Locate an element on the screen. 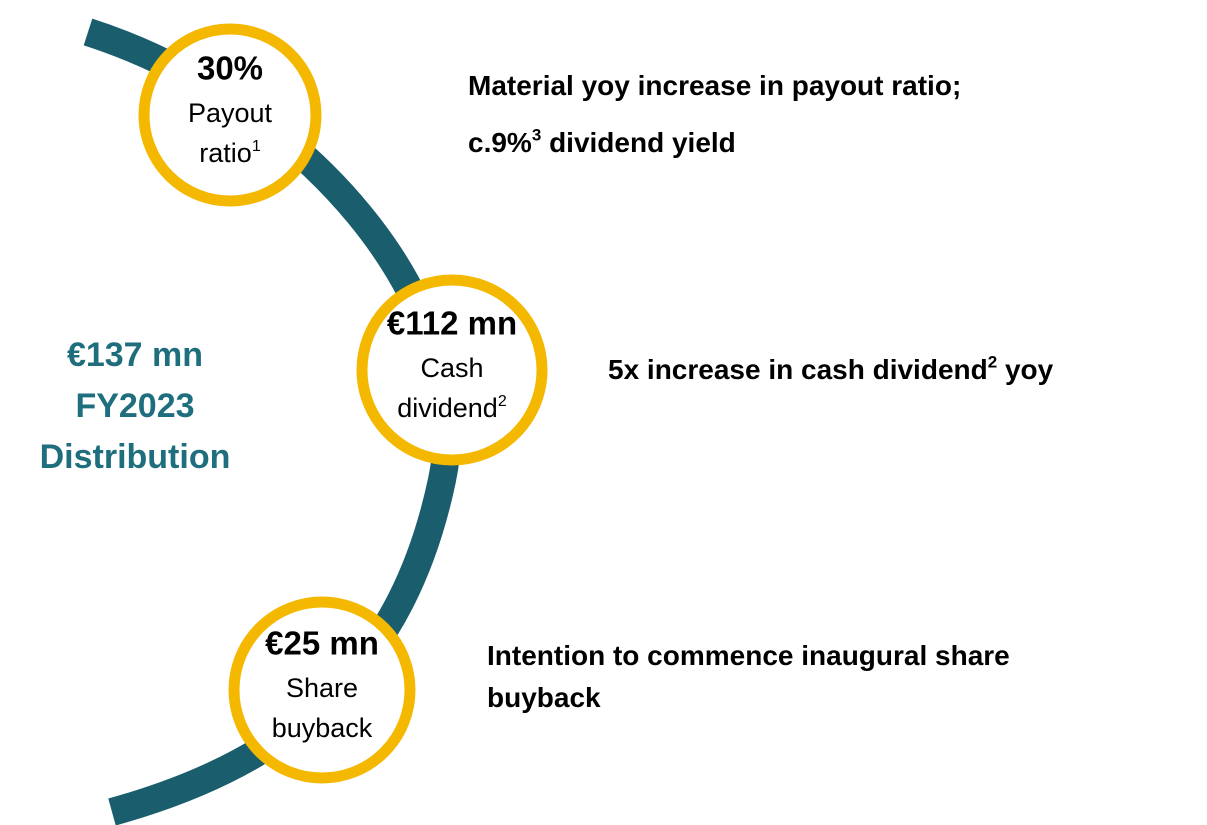 The image size is (1207, 825). text-line: 5x increase in cash dividend2 yoy is located at coordinates (831, 369).